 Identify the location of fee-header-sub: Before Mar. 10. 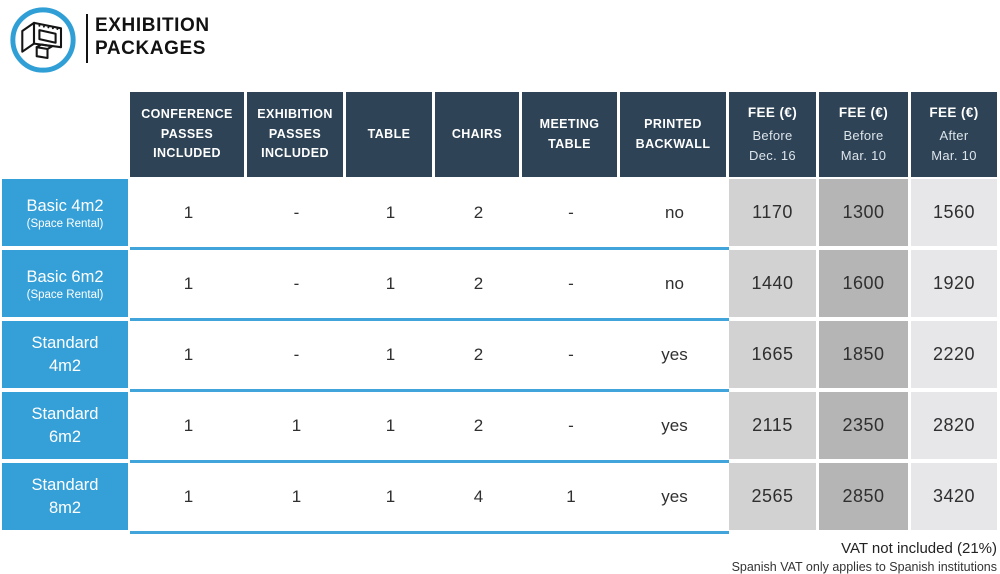
(863, 145).